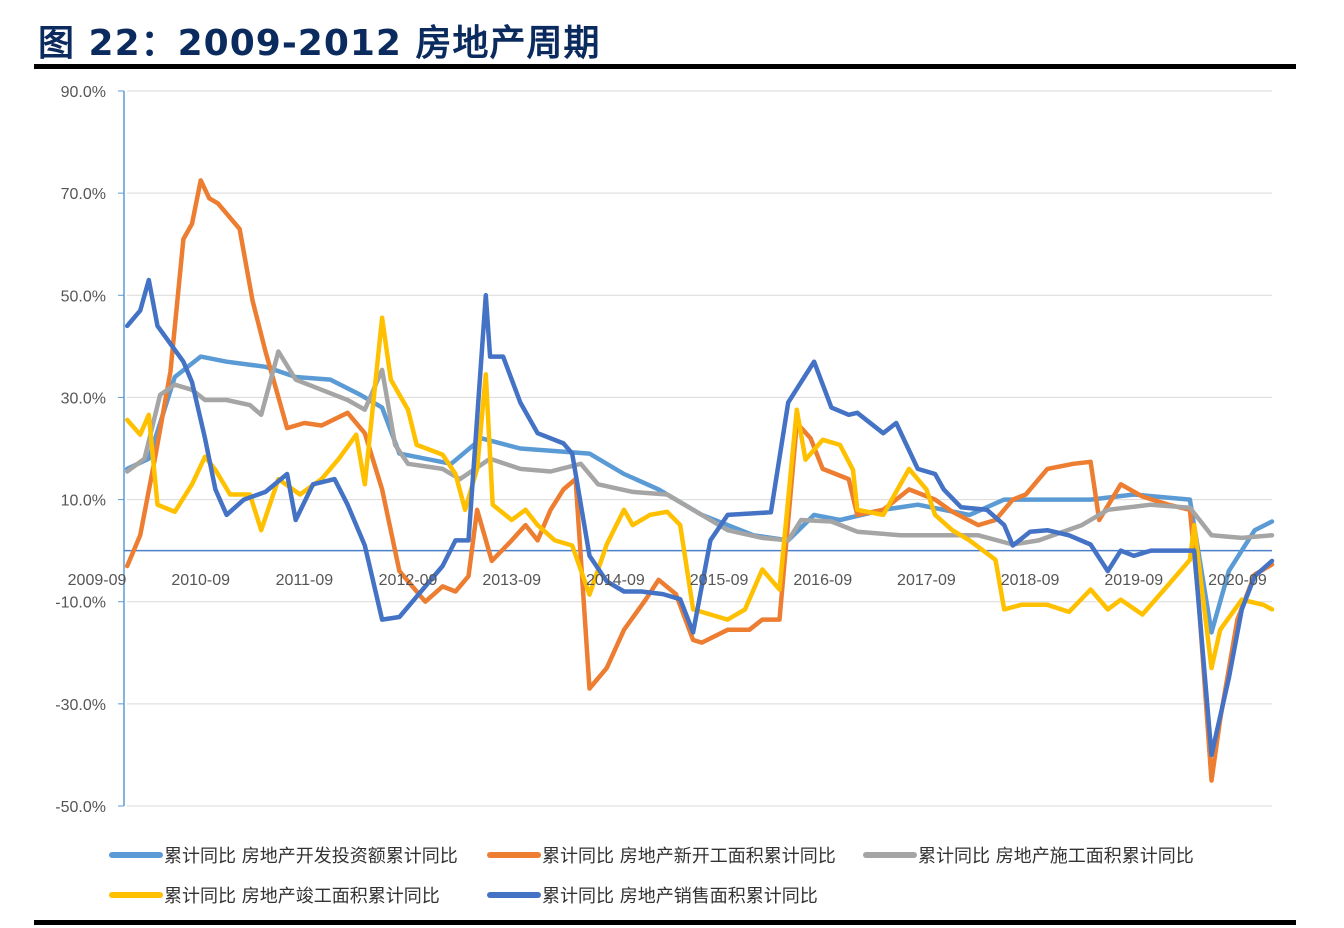 The width and height of the screenshot is (1344, 928). I want to click on x-tick-label: 2010-09, so click(200, 580).